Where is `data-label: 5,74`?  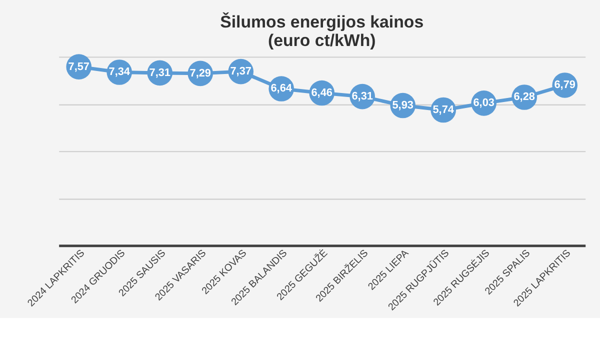
data-label: 5,74 is located at coordinates (443, 110).